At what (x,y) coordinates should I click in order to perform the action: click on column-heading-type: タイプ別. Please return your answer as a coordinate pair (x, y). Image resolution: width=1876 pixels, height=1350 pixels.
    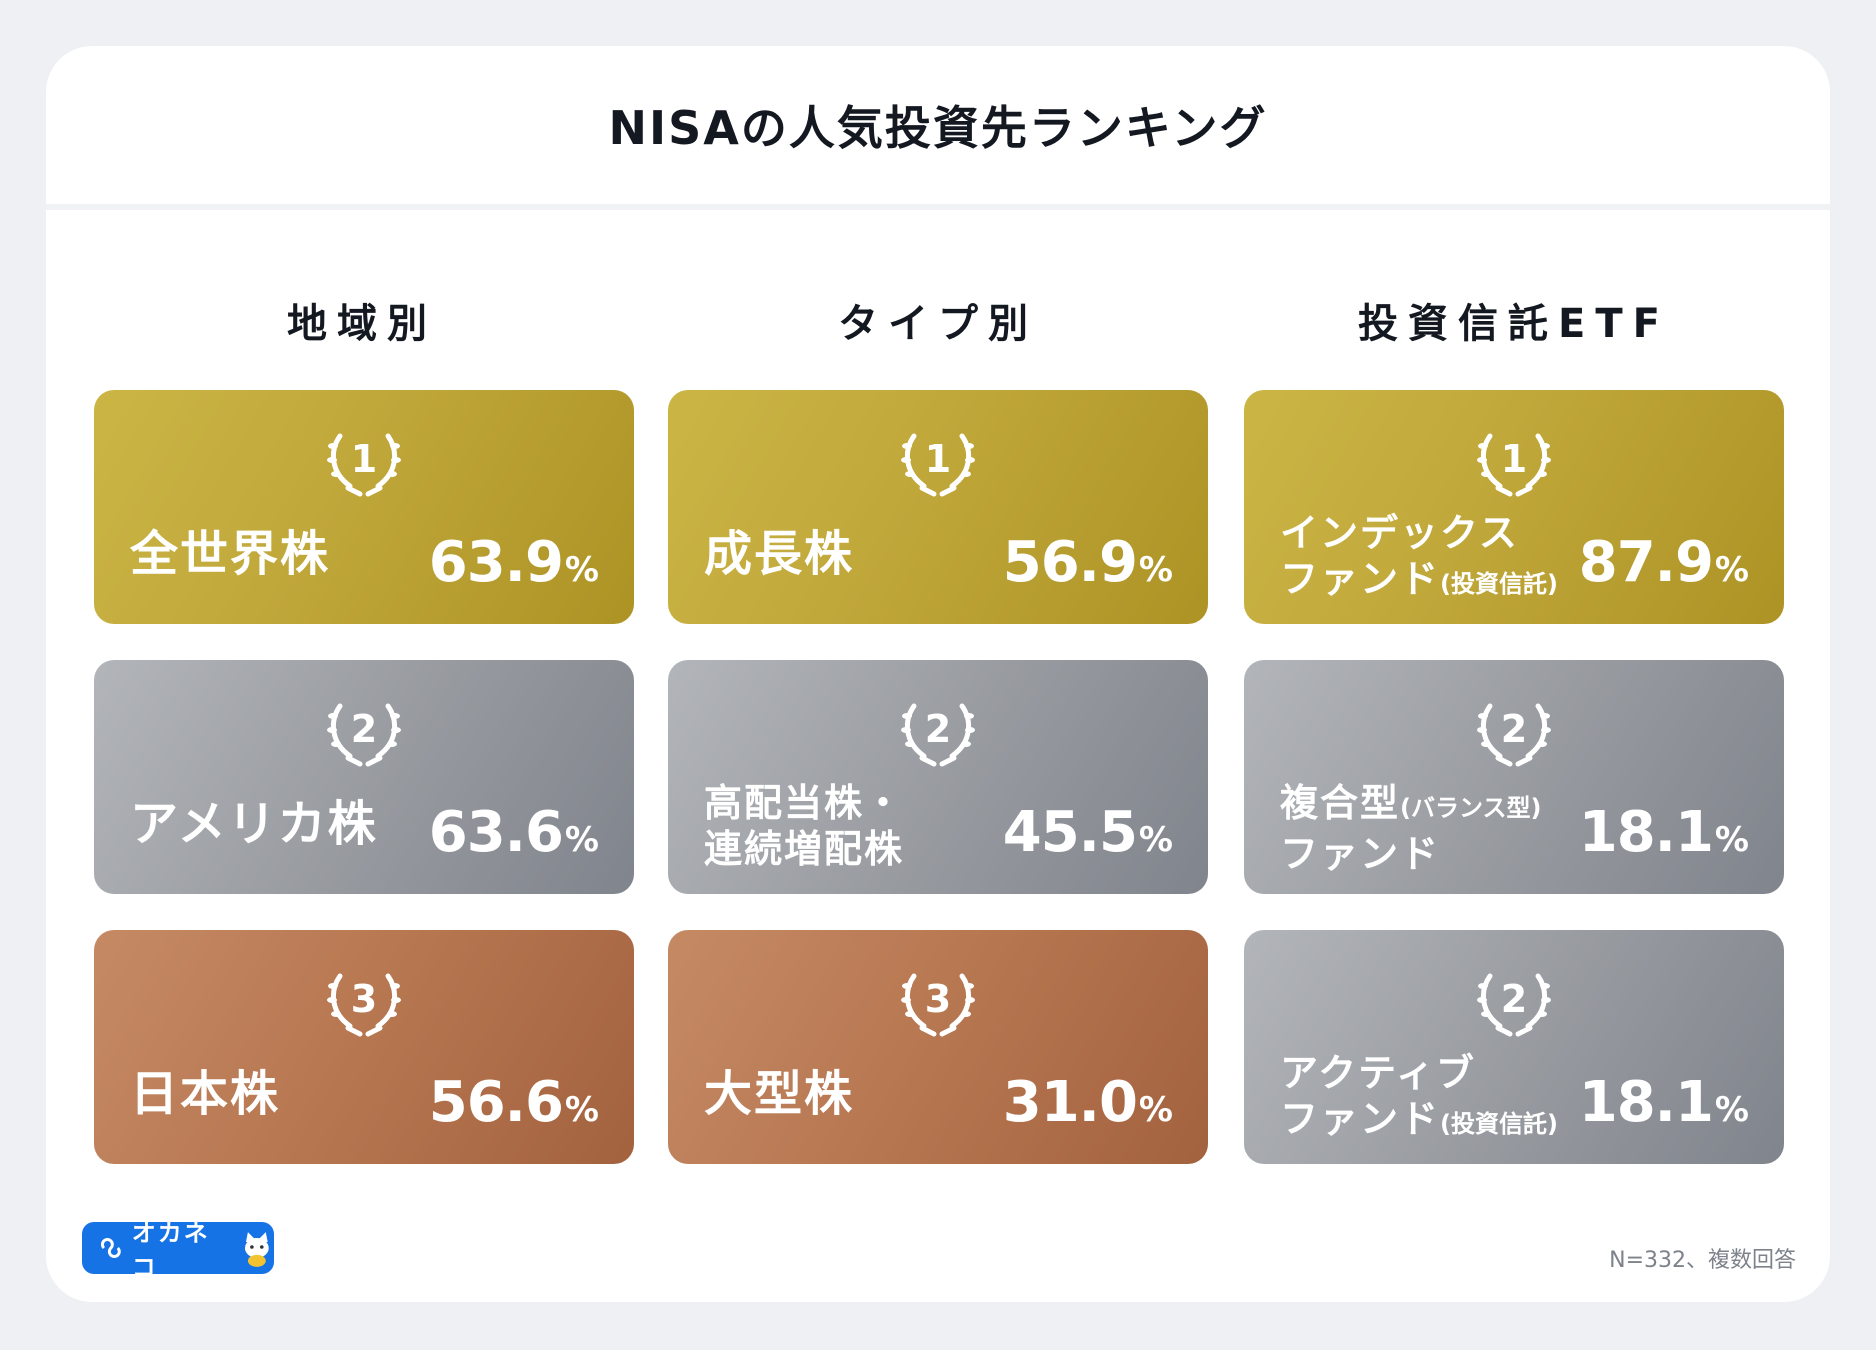
    Looking at the image, I should click on (938, 324).